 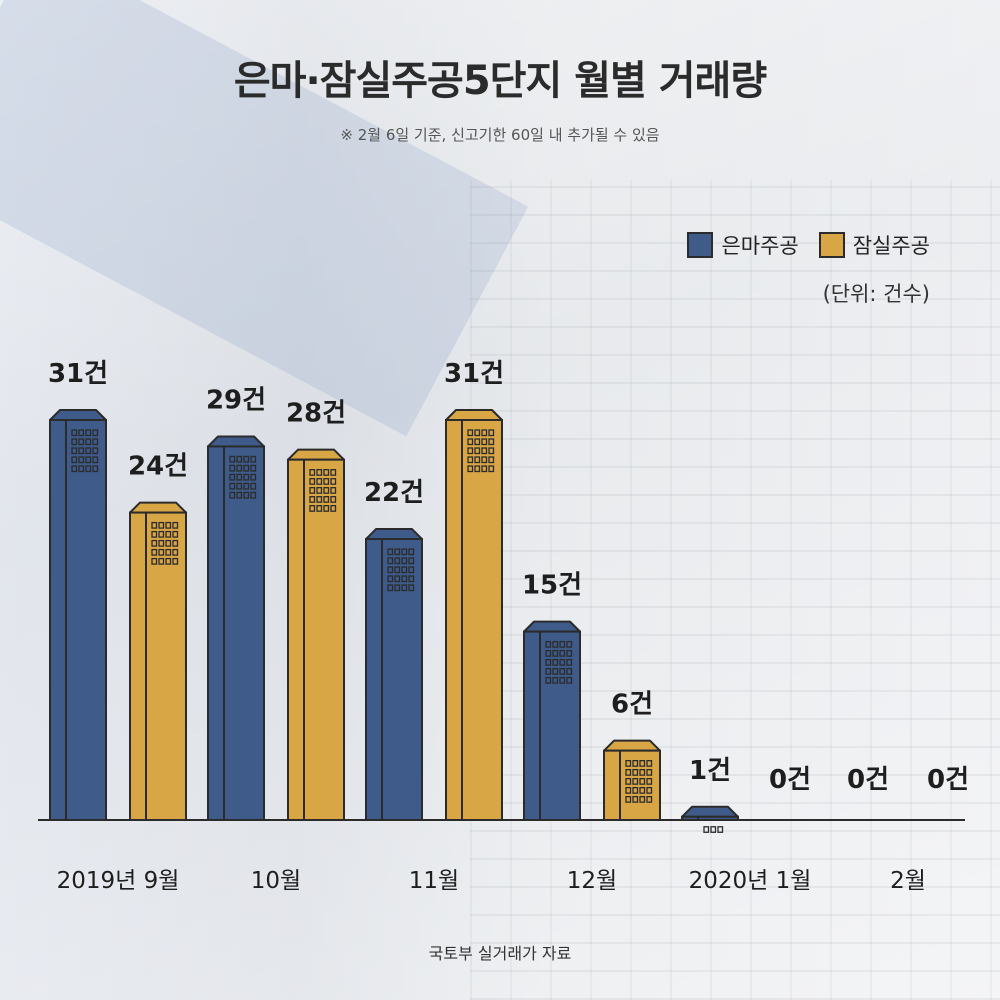 What do you see at coordinates (868, 780) in the screenshot?
I see `data-label: 0건` at bounding box center [868, 780].